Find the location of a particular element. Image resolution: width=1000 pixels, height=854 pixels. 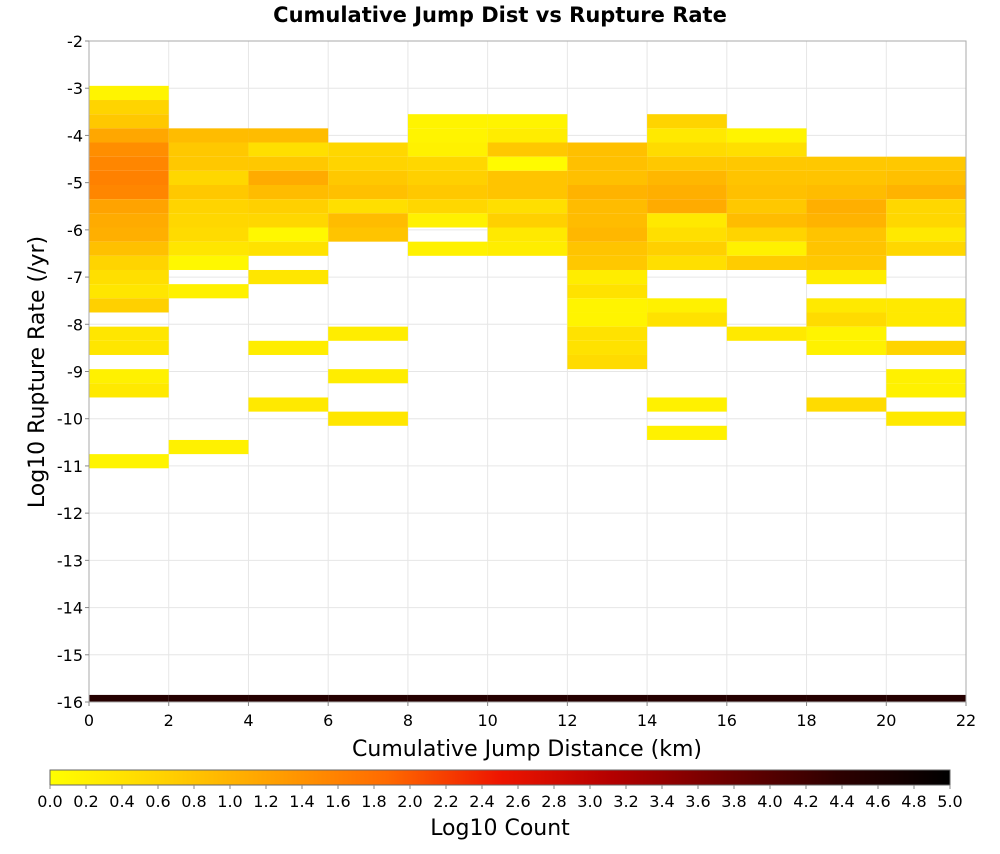

colorbar-tick-label: 3.8 is located at coordinates (733, 801).